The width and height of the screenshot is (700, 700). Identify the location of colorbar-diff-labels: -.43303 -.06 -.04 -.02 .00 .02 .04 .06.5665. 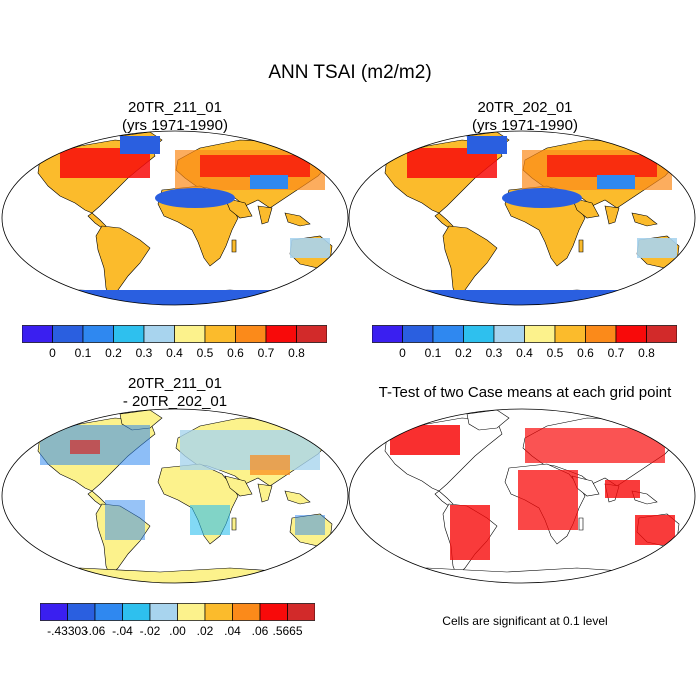
(177, 632).